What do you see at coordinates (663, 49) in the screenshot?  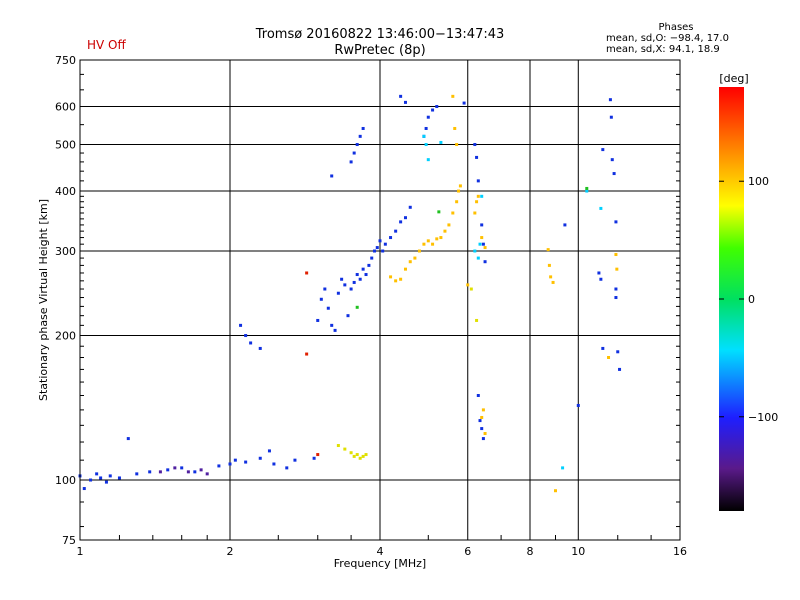 I see `phase-x-line: mean, sd,X: 94.1, 18.9` at bounding box center [663, 49].